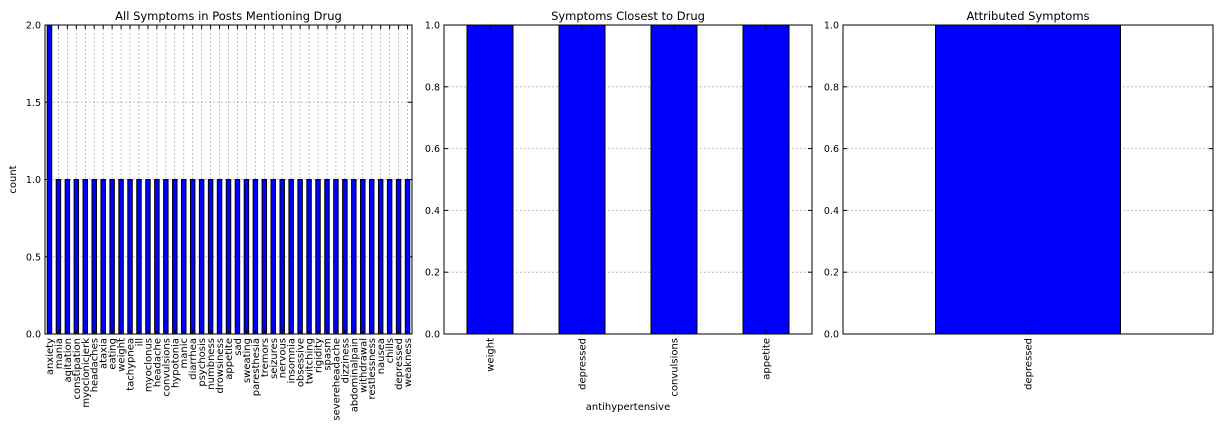 The width and height of the screenshot is (1224, 432). What do you see at coordinates (77, 369) in the screenshot?
I see `x-tick-label: constipation` at bounding box center [77, 369].